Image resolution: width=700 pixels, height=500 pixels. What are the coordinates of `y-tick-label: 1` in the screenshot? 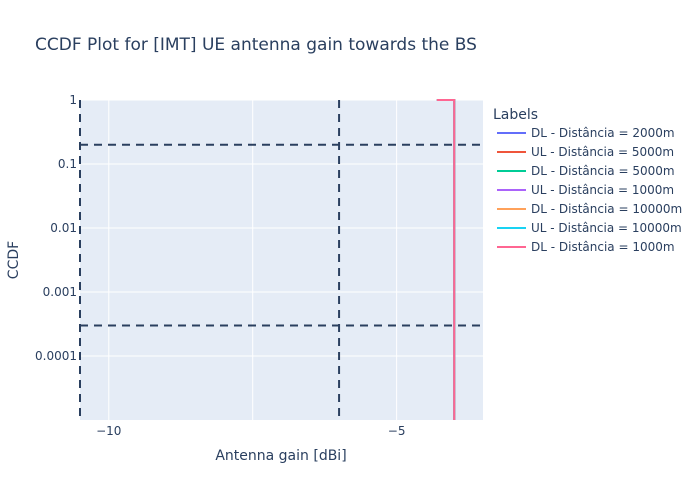 It's located at (73, 100).